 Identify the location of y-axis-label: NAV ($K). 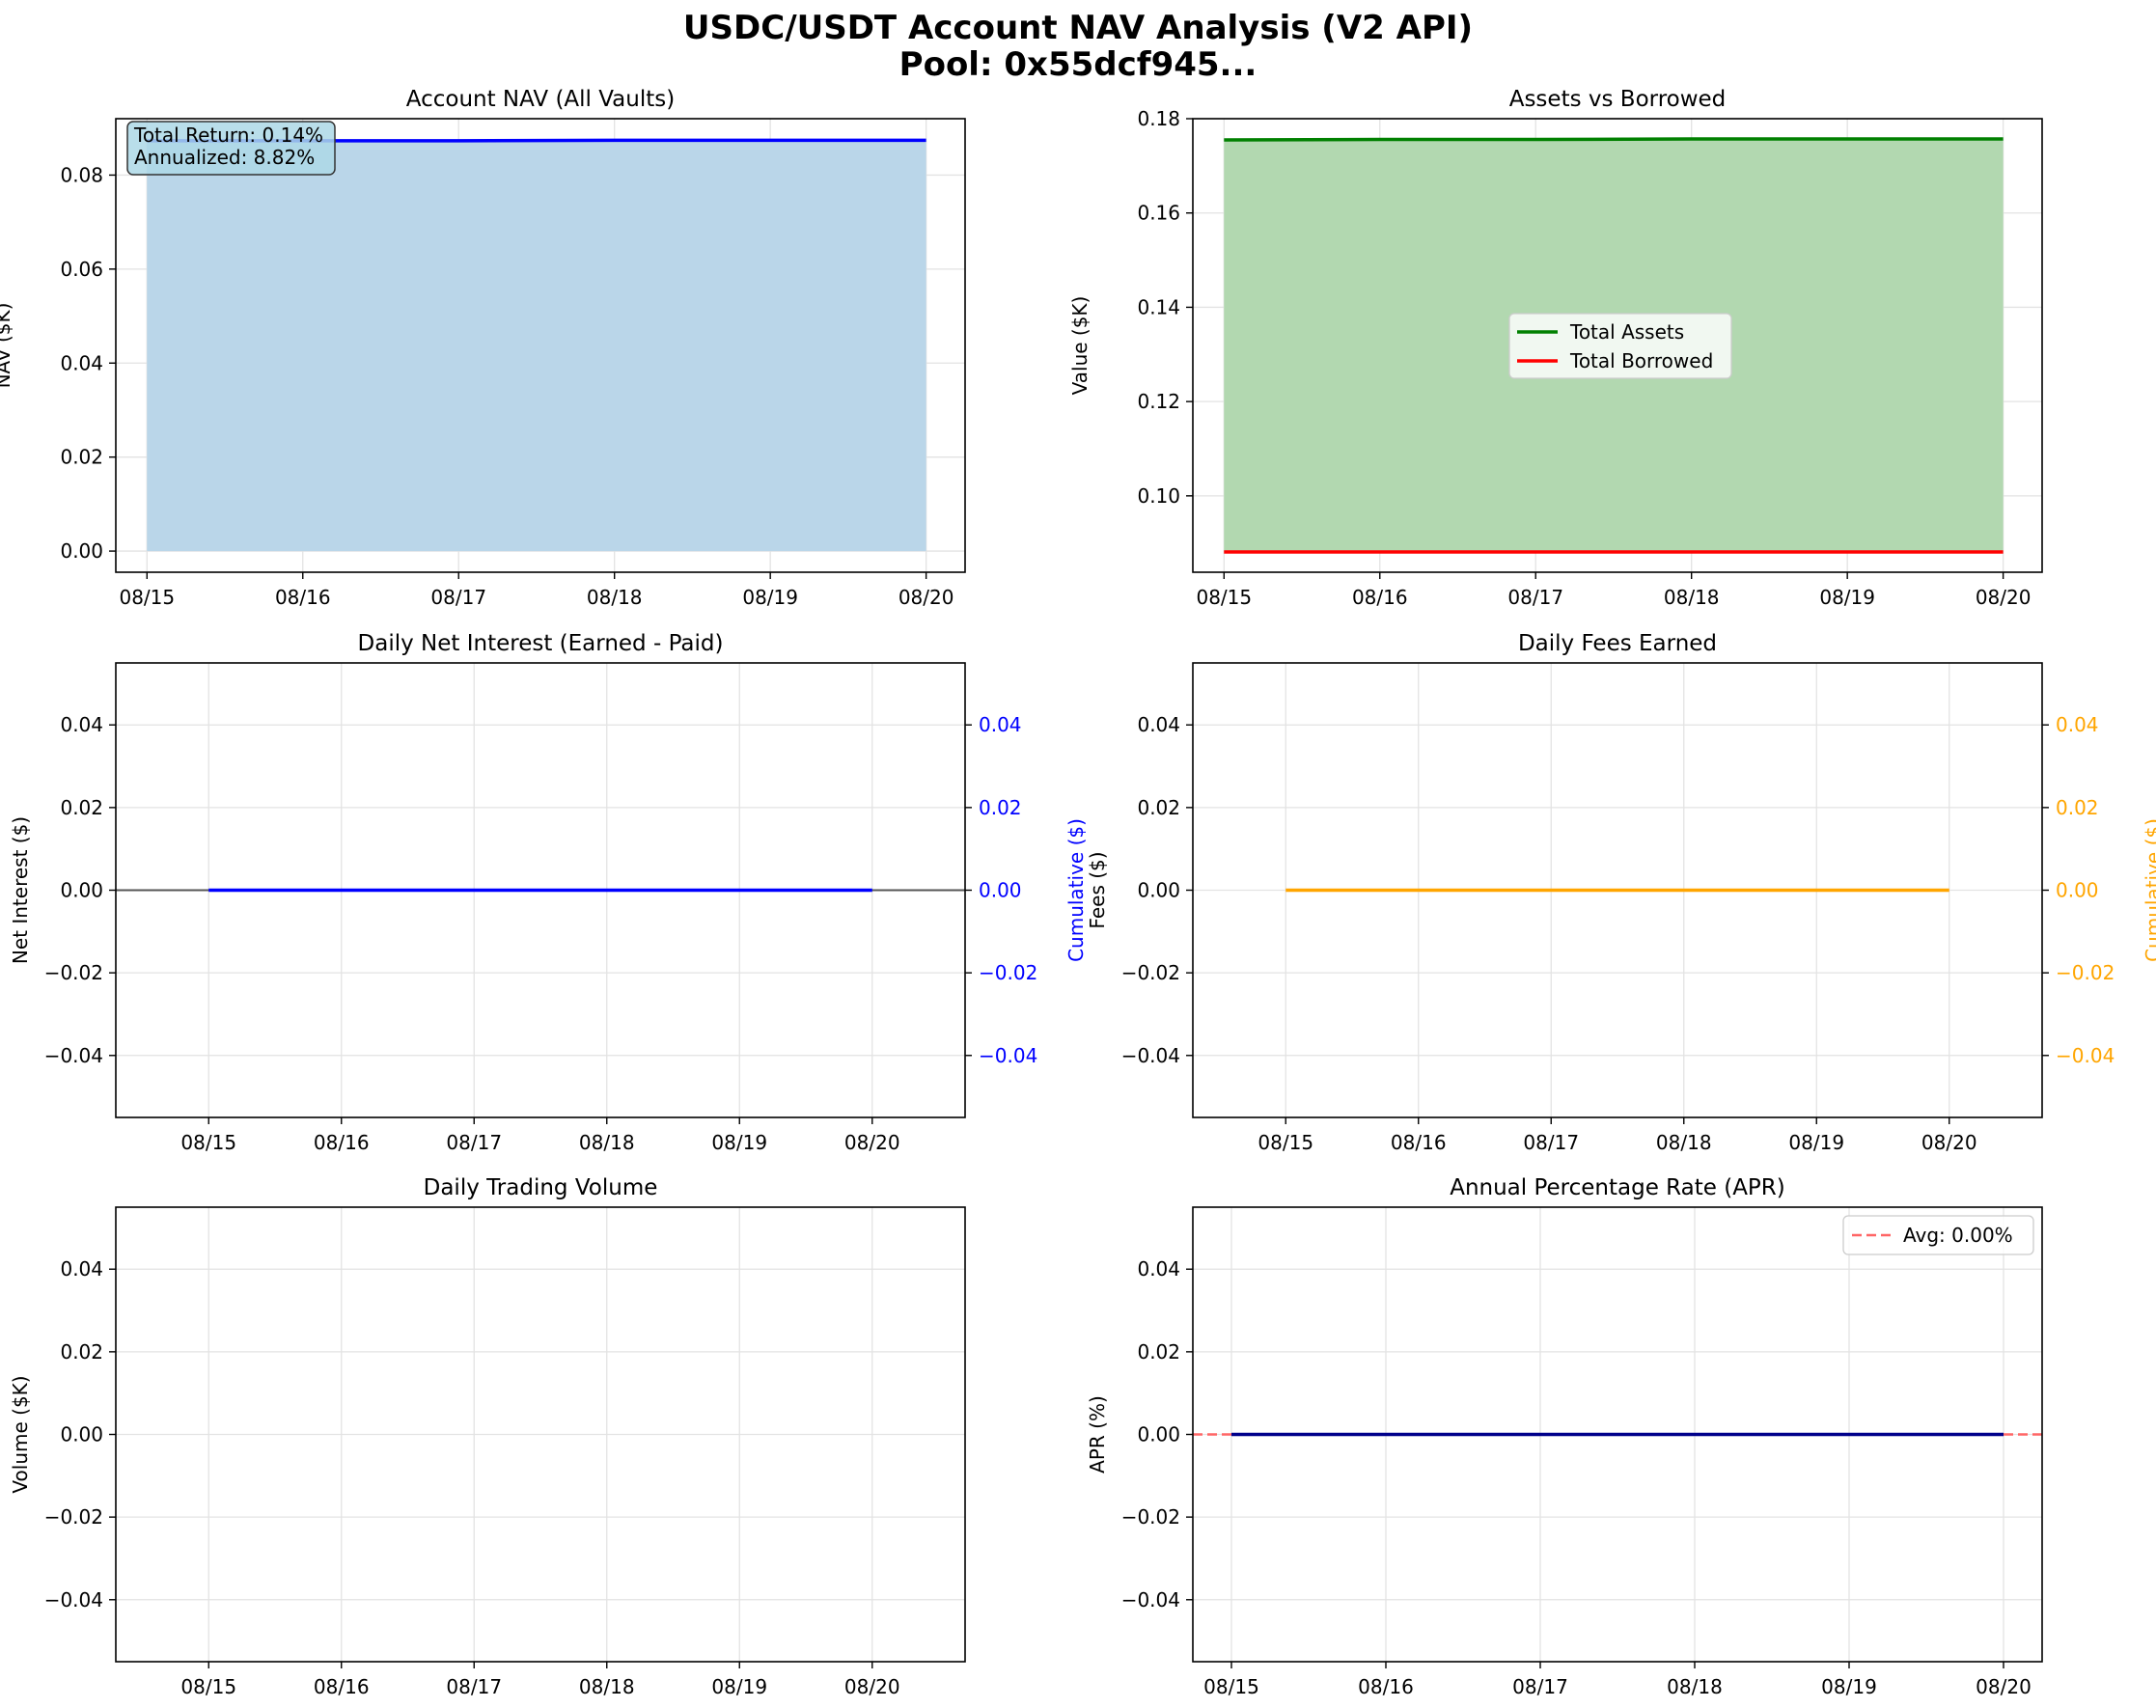
(7, 346).